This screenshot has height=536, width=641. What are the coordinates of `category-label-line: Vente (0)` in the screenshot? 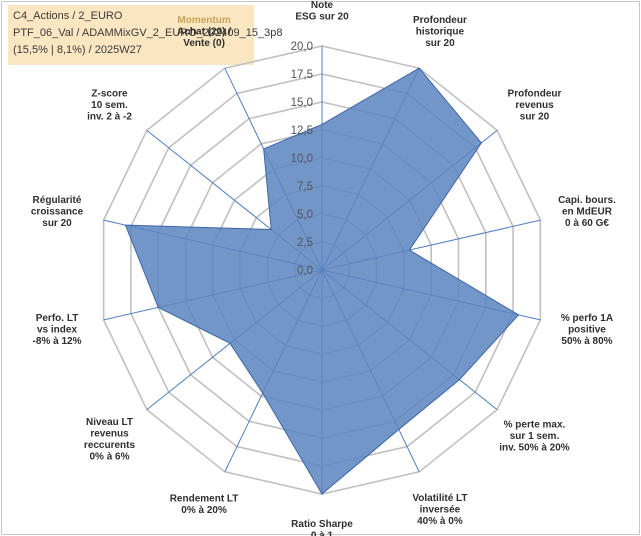 It's located at (204, 43).